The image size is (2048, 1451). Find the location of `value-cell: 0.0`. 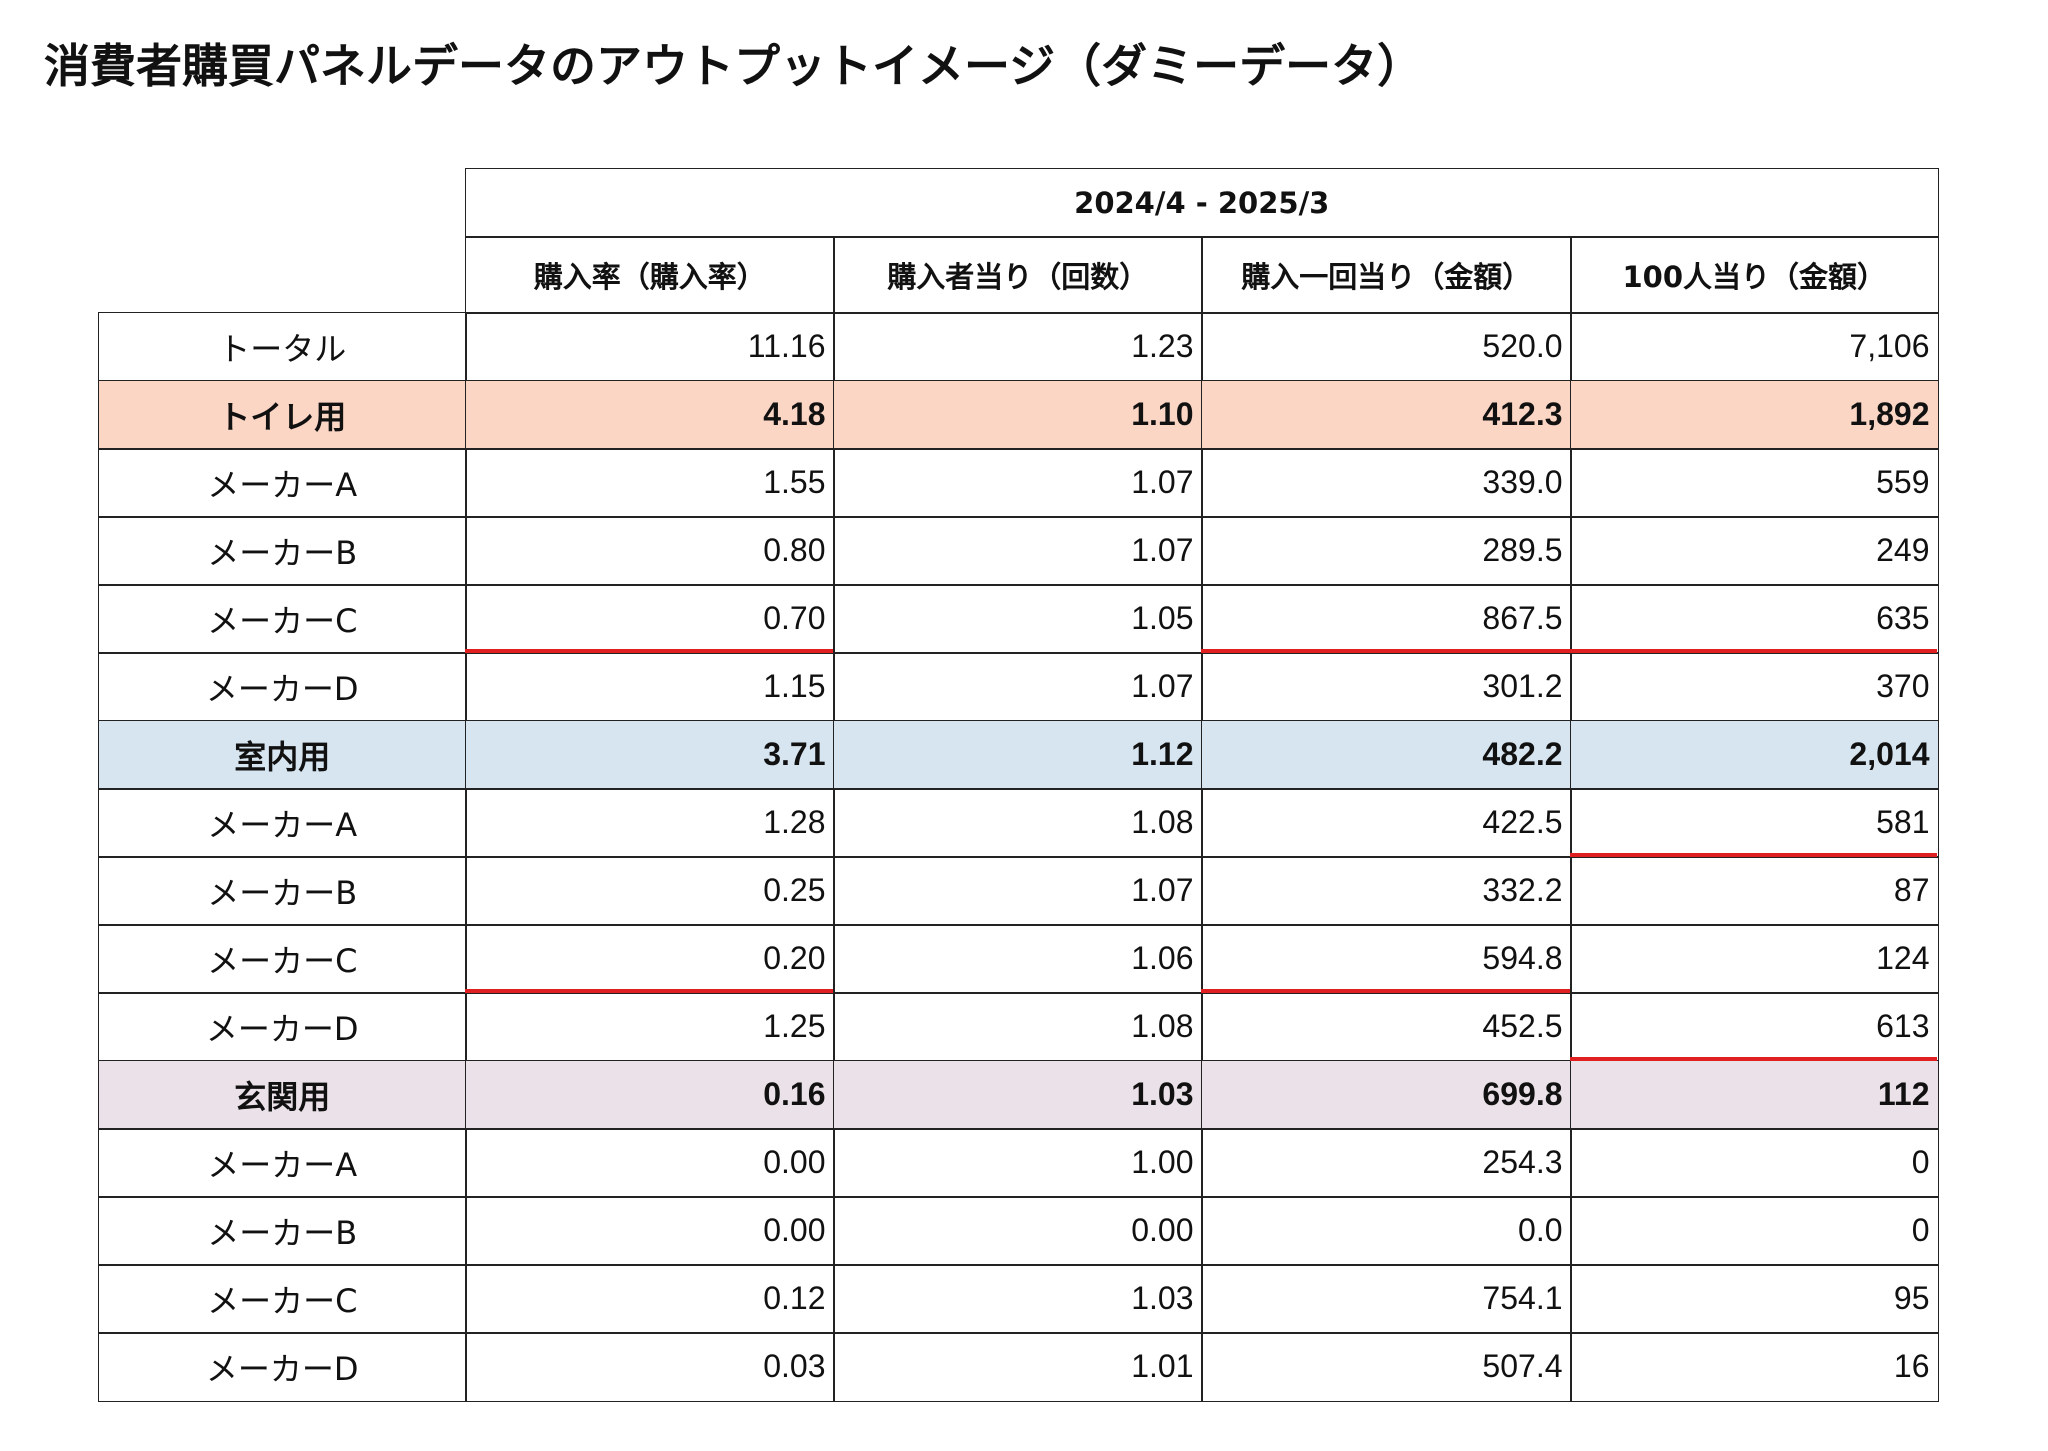

value-cell: 0.0 is located at coordinates (1386, 1231).